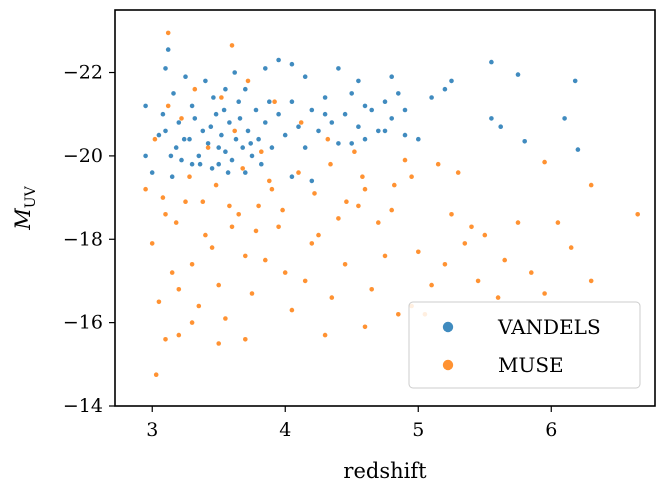 This screenshot has height=494, width=665. What do you see at coordinates (89, 239) in the screenshot?
I see `y-axis-ticks: −22 −20 −18 −16 −14` at bounding box center [89, 239].